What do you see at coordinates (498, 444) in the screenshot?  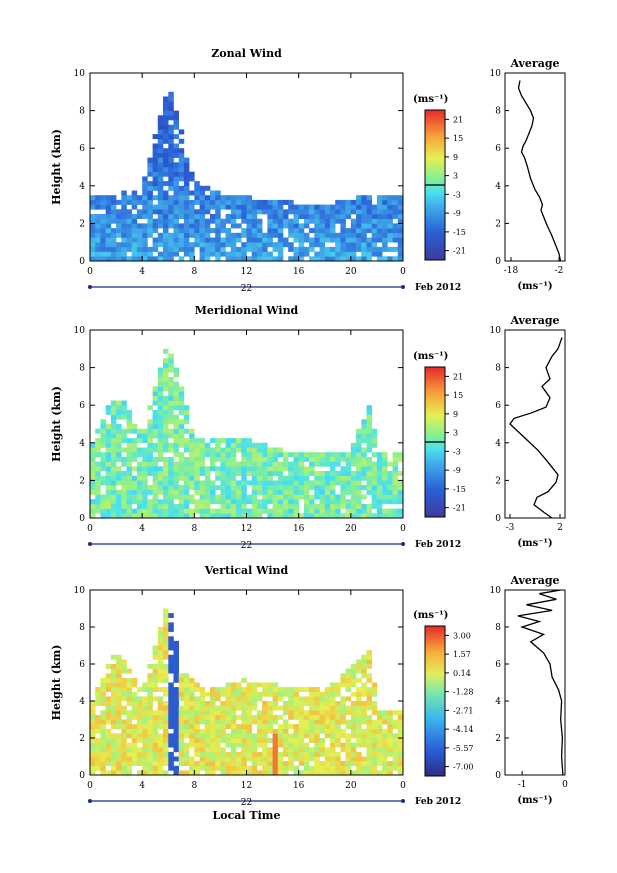 I see `average-y-tick-label: 4` at bounding box center [498, 444].